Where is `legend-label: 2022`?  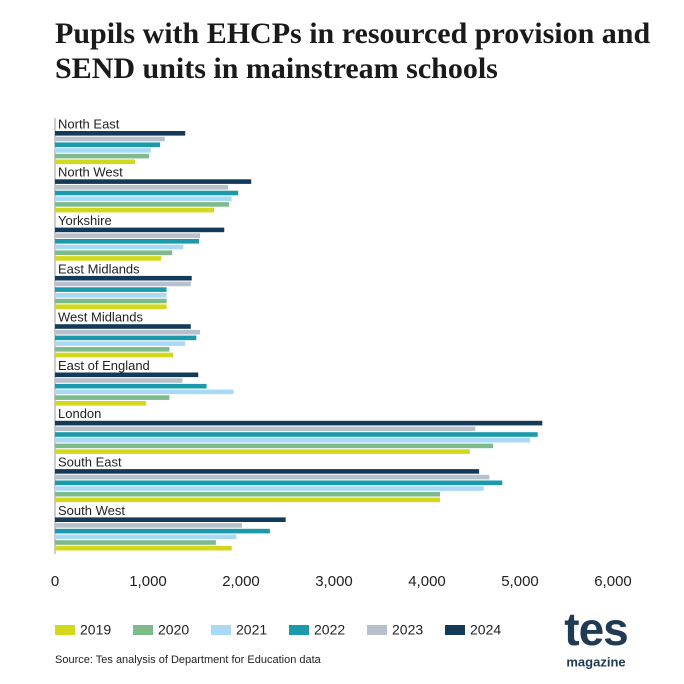
legend-label: 2022 is located at coordinates (329, 630).